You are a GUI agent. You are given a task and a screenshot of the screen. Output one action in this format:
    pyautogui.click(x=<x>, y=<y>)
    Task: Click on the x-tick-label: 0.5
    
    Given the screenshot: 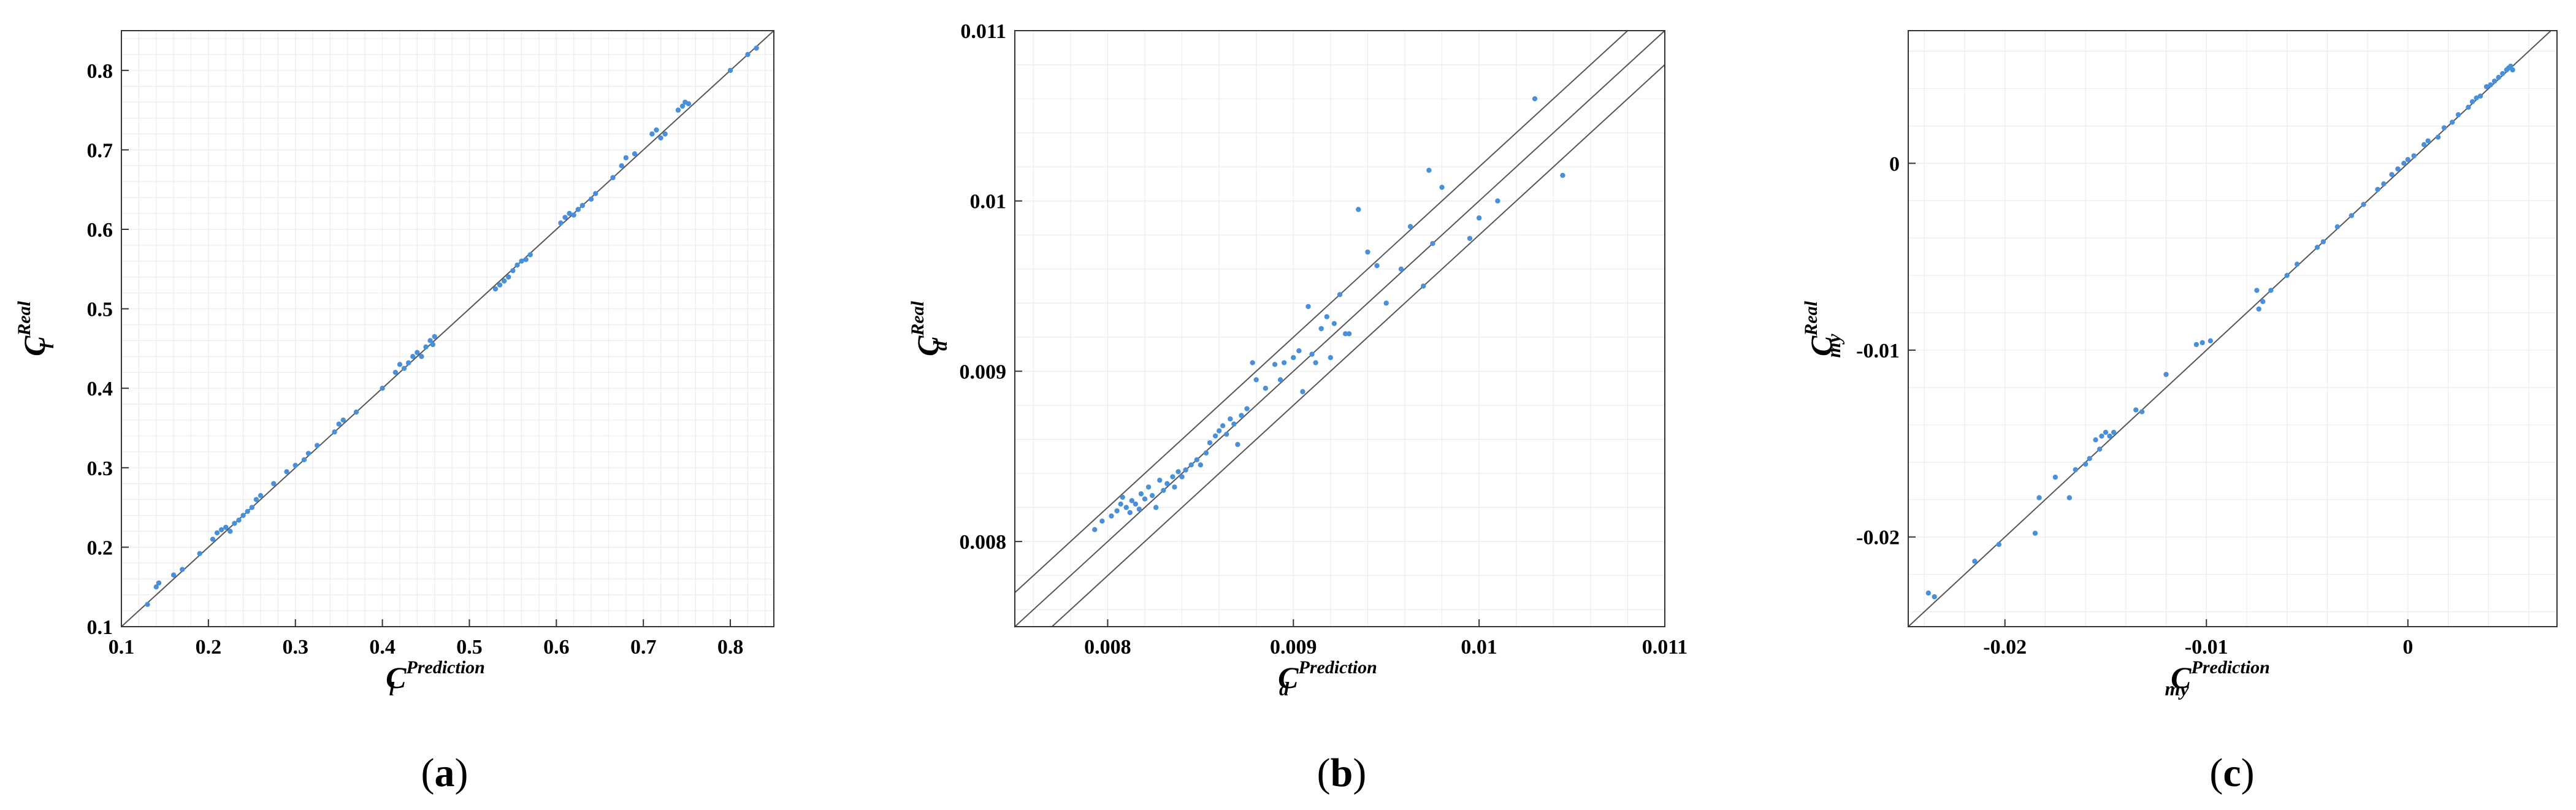 What is the action you would take?
    pyautogui.click(x=469, y=648)
    